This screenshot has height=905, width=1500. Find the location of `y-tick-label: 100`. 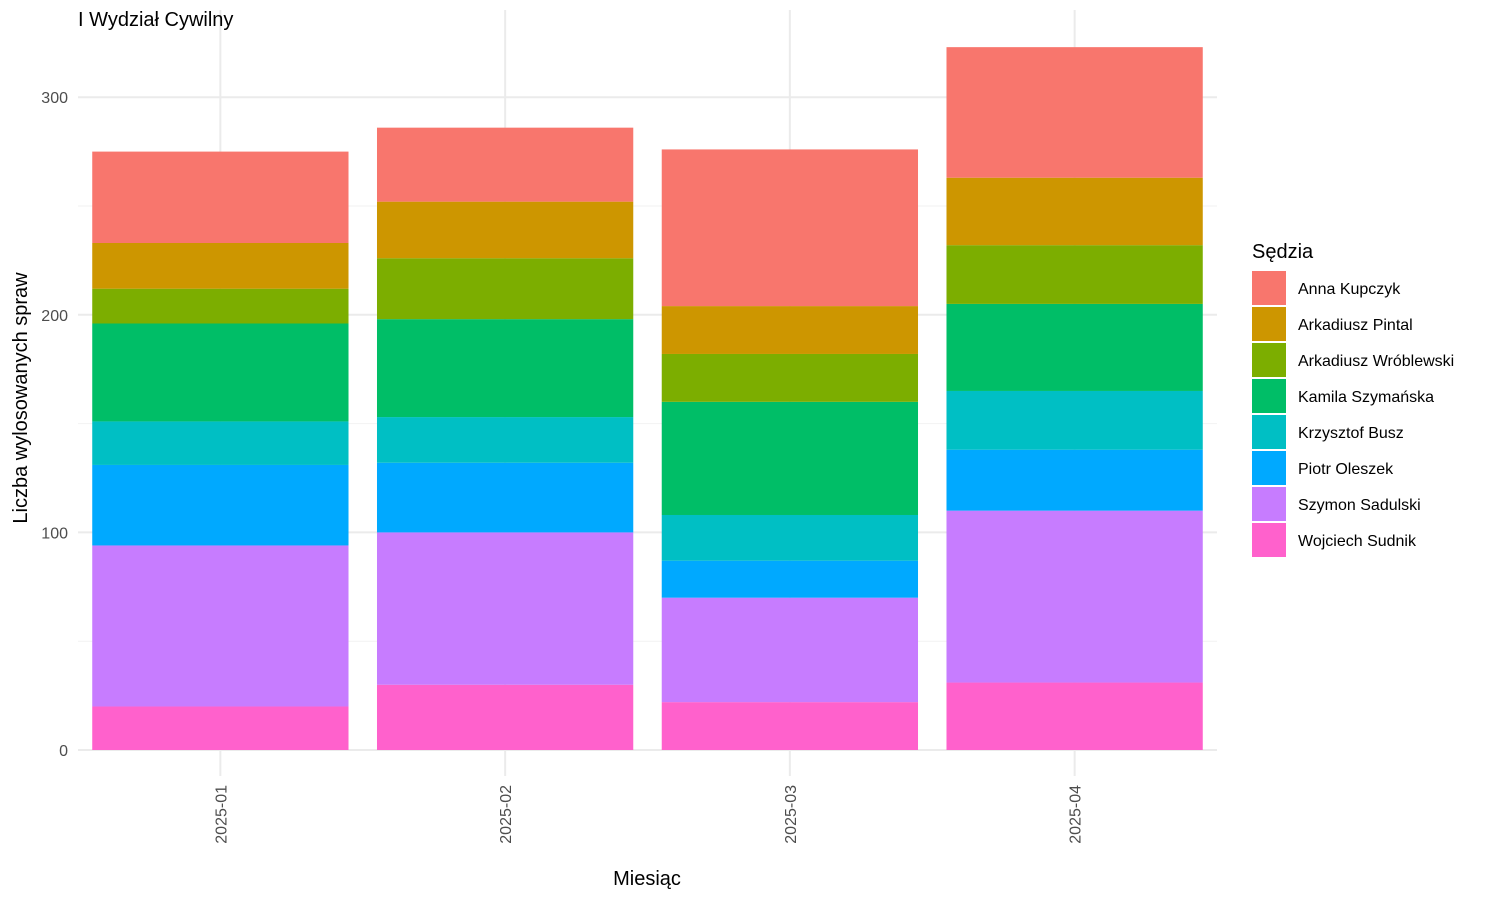

y-tick-label: 100 is located at coordinates (54, 533).